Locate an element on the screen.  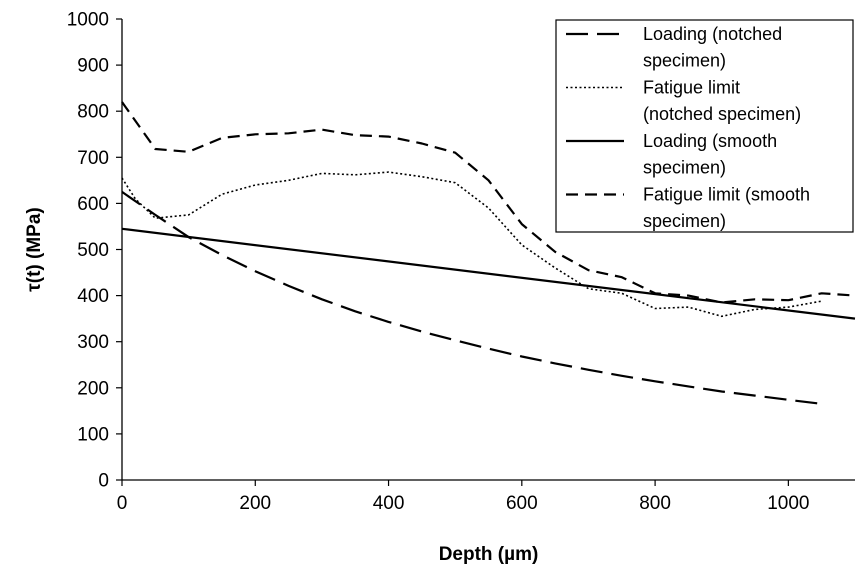
x-axis-ticks: 0 200 400 600 800 1000 is located at coordinates (463, 497).